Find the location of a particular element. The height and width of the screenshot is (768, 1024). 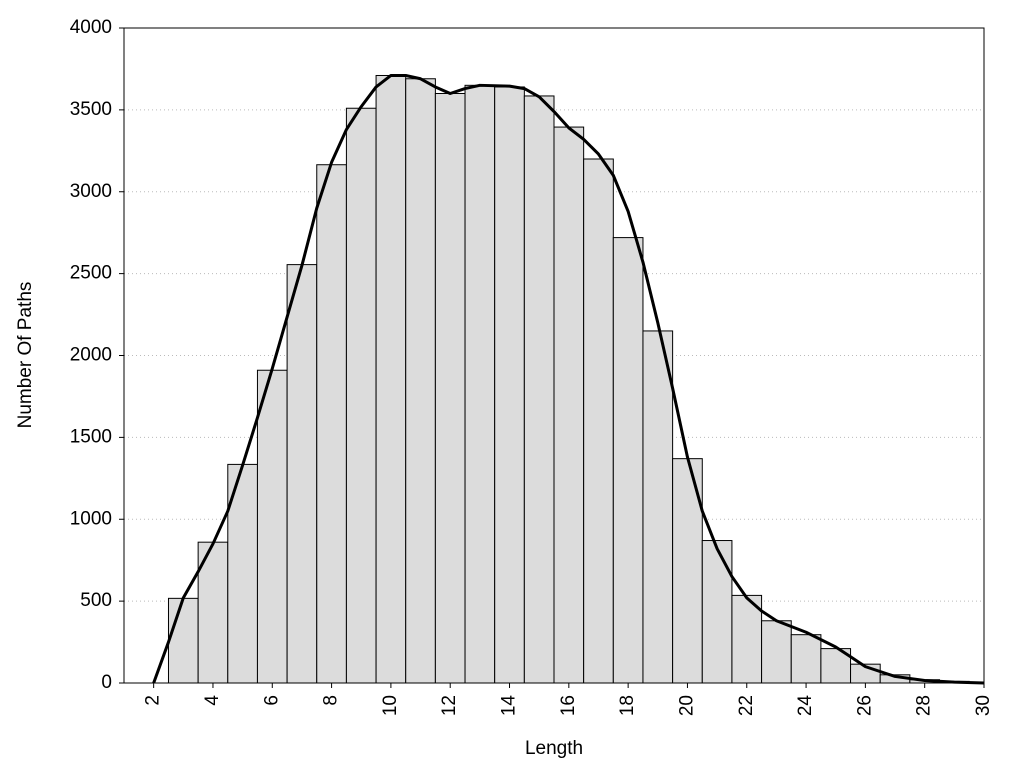

y-tick-label: 3500 is located at coordinates (91, 109).